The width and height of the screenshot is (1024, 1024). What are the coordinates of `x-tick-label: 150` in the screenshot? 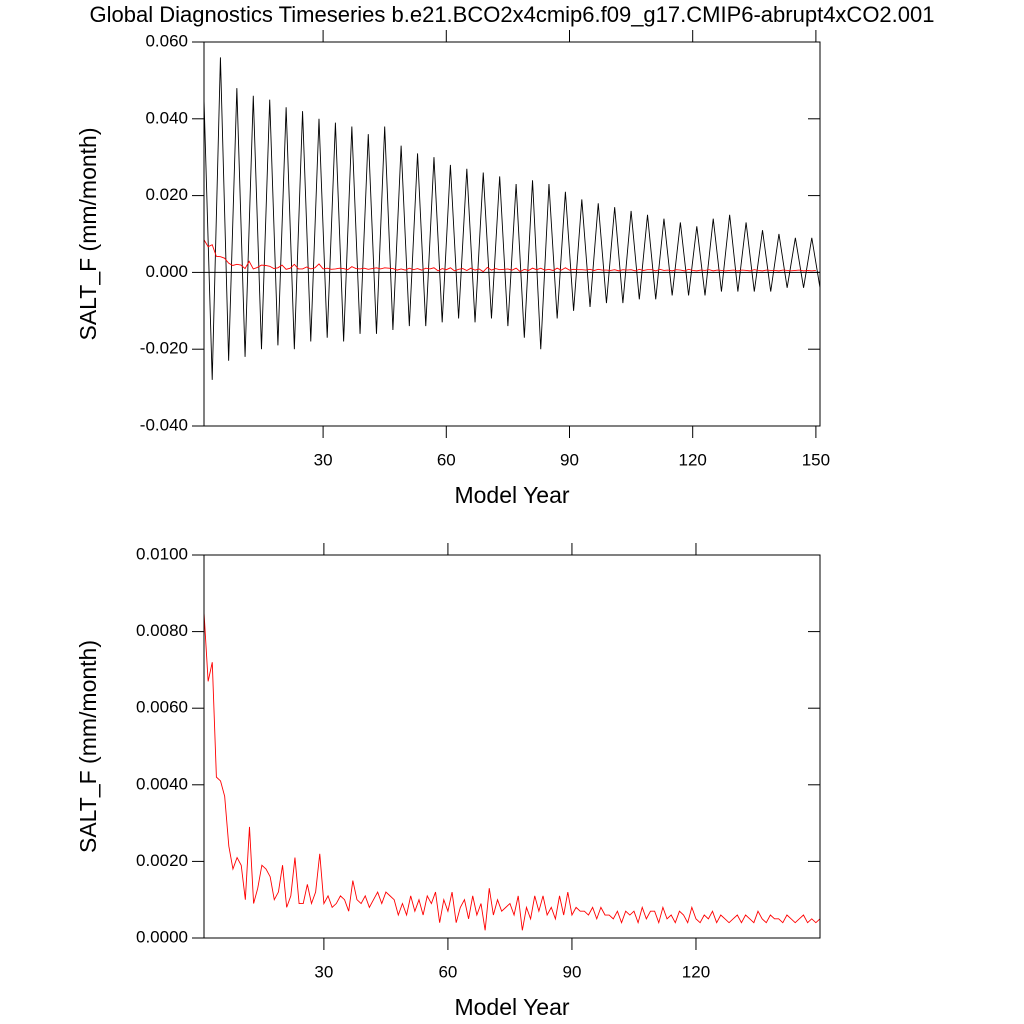 It's located at (816, 459).